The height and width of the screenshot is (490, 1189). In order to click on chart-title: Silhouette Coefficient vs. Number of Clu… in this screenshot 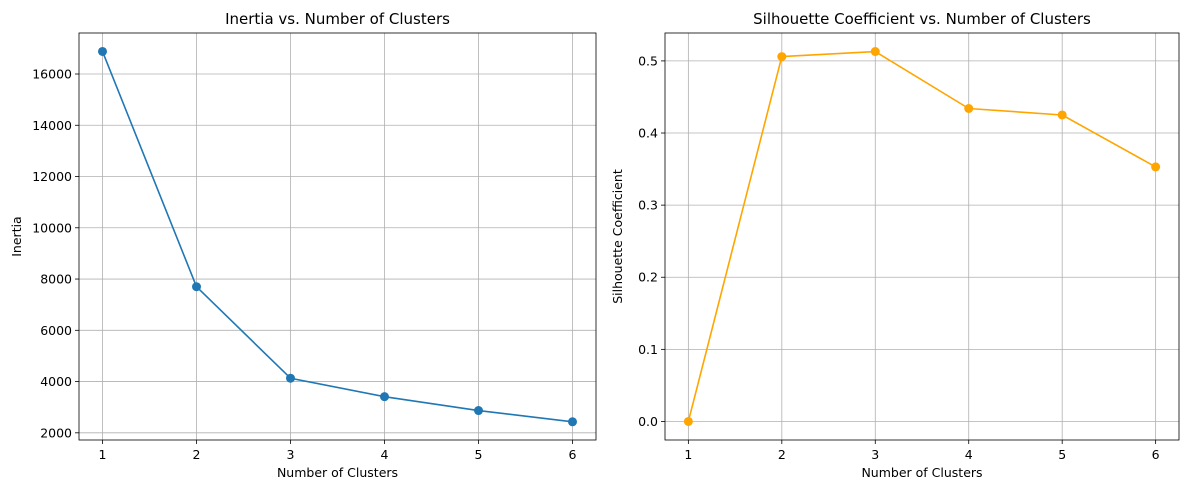, I will do `click(922, 19)`.